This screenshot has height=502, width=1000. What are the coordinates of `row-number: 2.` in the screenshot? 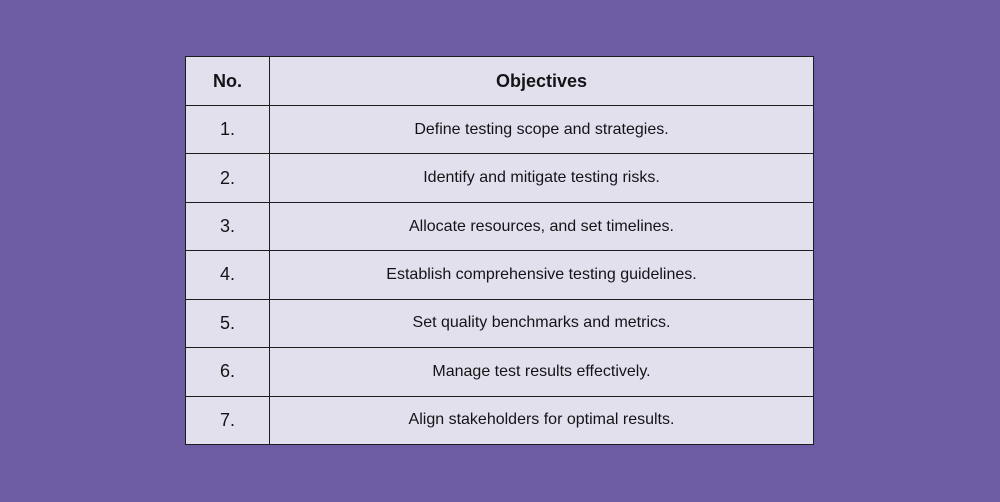 It's located at (227, 178).